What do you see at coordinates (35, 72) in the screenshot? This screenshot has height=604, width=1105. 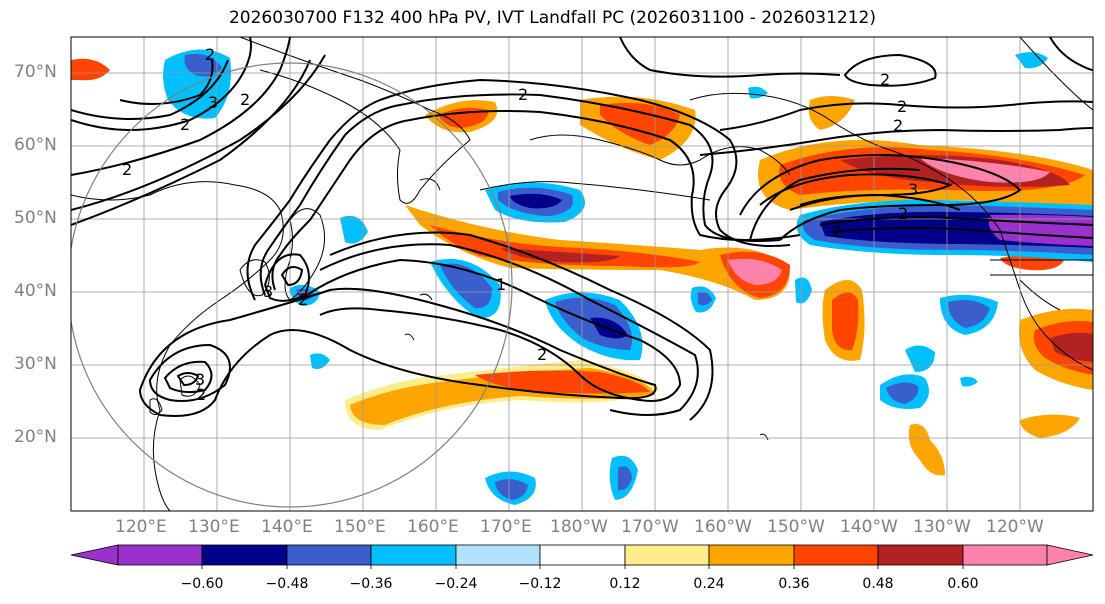 I see `lat-label: 70°N` at bounding box center [35, 72].